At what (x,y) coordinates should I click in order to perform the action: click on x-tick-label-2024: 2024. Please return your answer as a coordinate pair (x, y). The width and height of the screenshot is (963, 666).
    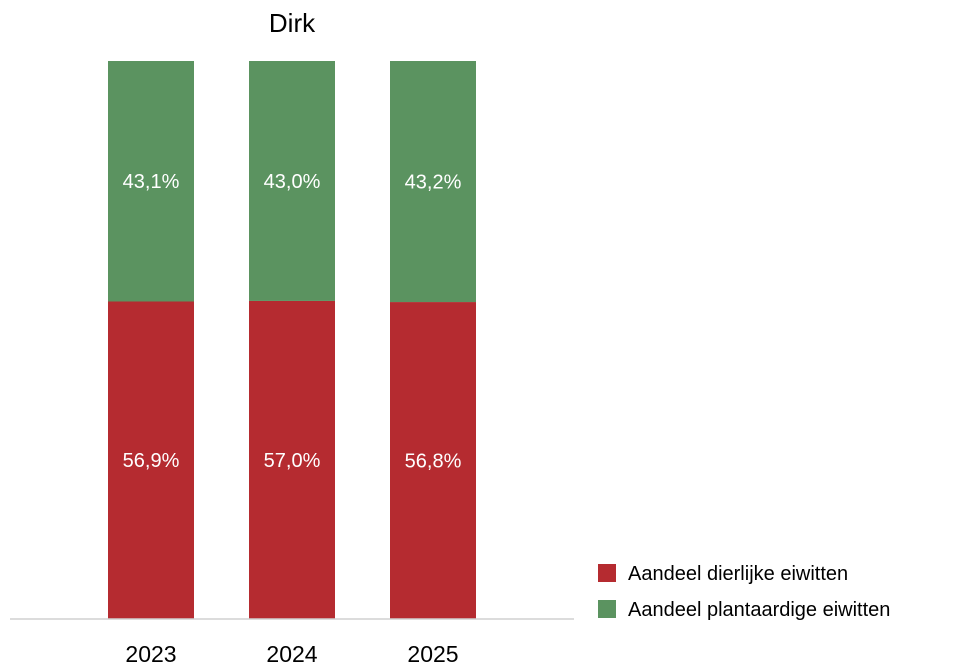
    Looking at the image, I should click on (291, 653).